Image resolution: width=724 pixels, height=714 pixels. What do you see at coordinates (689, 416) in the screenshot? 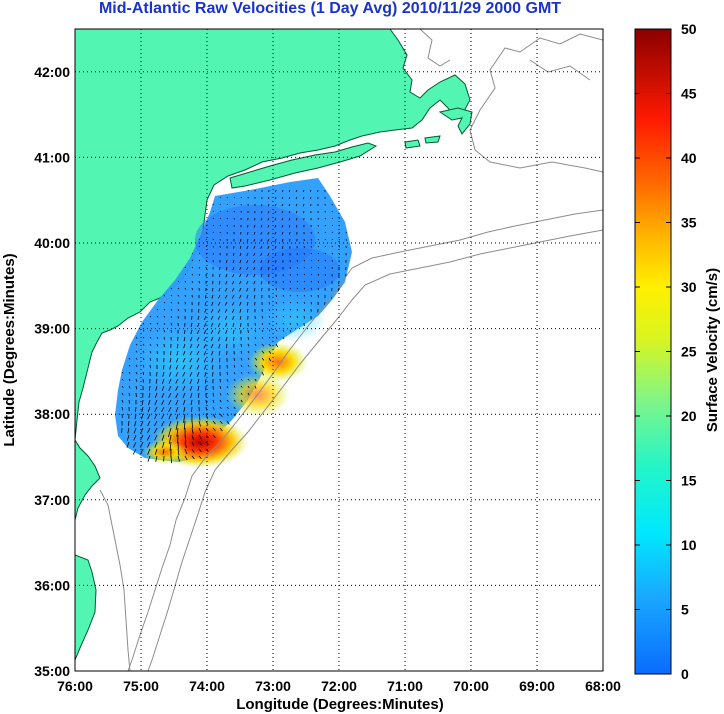
I see `colorbar-tick-label: 20` at bounding box center [689, 416].